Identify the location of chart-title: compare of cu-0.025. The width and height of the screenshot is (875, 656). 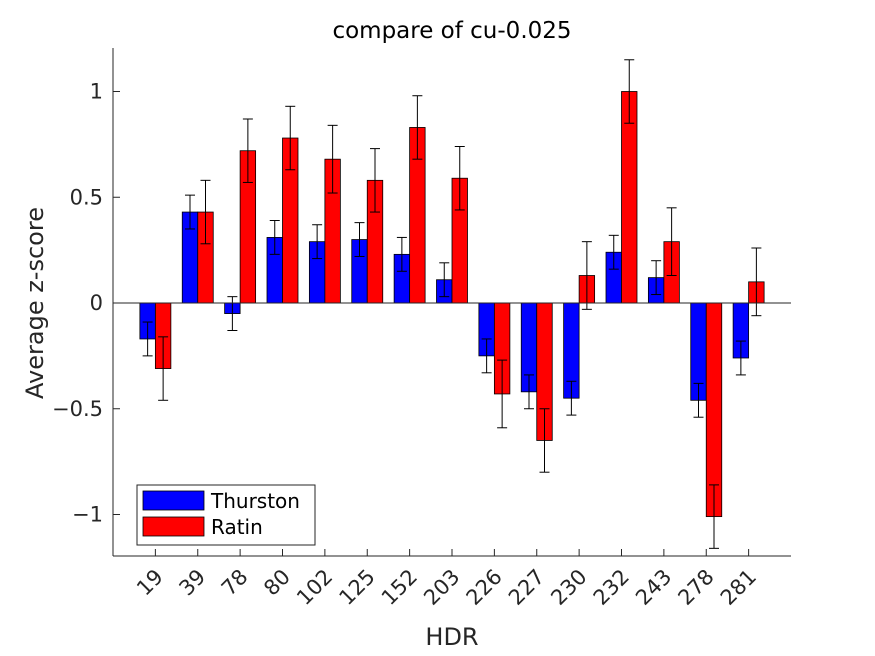
(451, 31).